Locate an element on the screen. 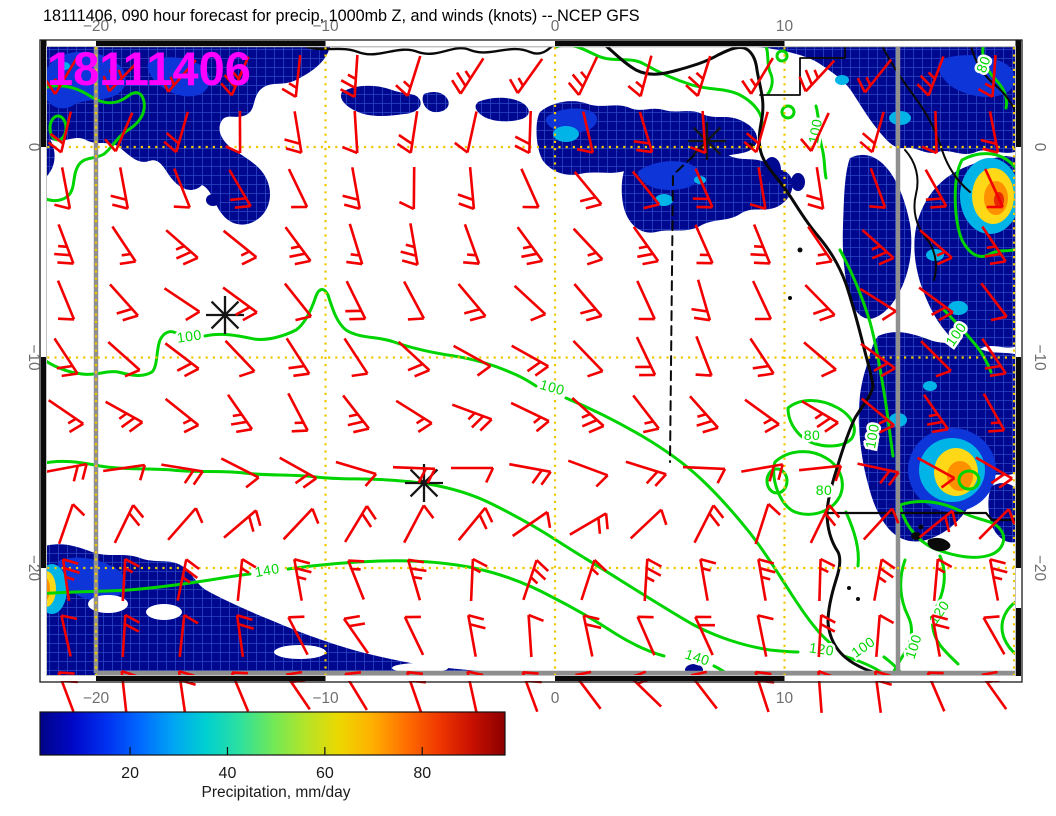 This screenshot has height=816, width=1056. lon-tick-bottom: −10 is located at coordinates (325, 698).